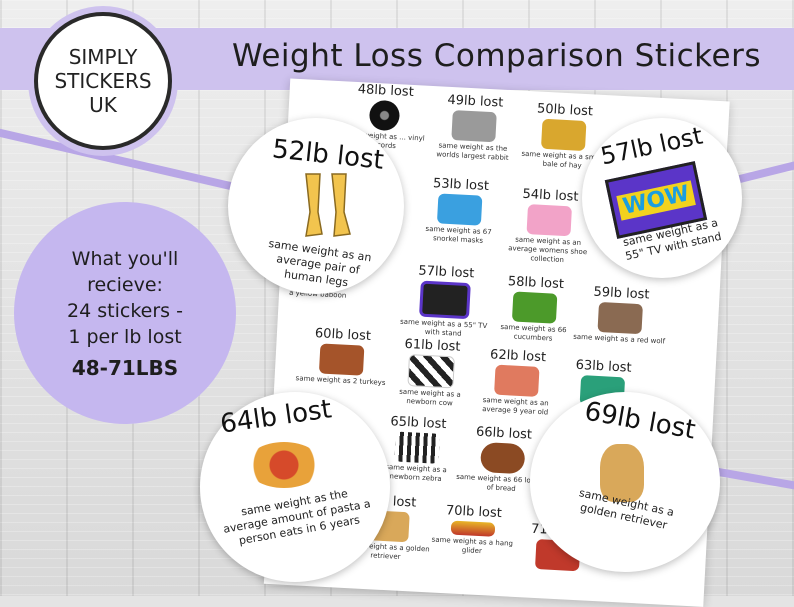 This screenshot has width=794, height=607. What do you see at coordinates (125, 337) in the screenshot?
I see `promo-line-4: 1 per lb lost` at bounding box center [125, 337].